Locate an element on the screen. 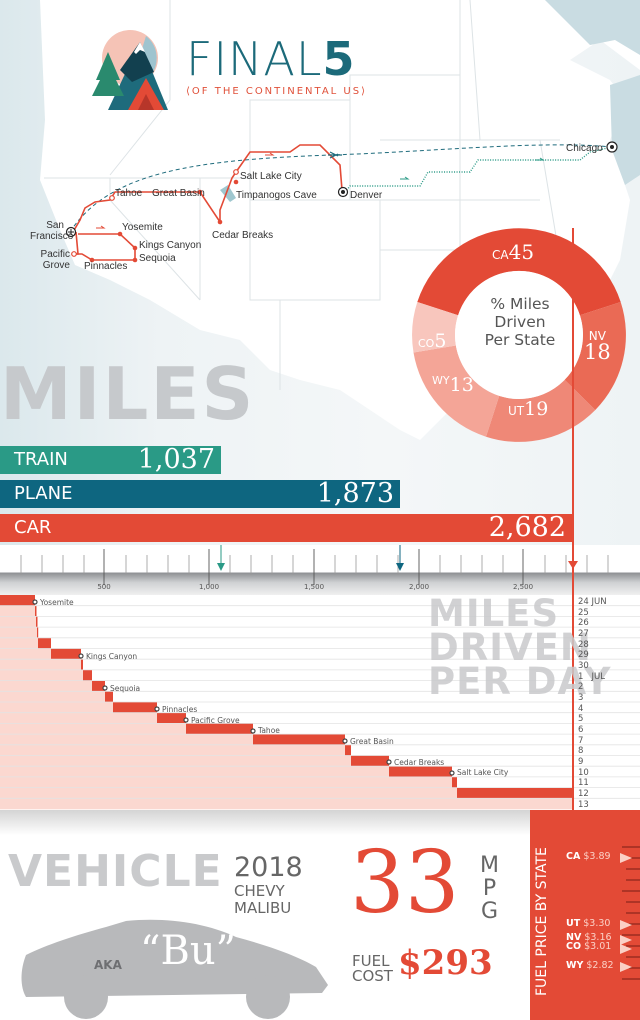  car-total-line is located at coordinates (573, 670).